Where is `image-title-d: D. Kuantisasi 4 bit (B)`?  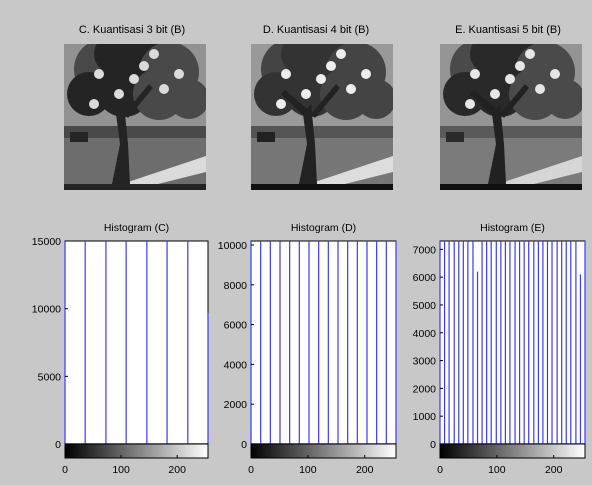
image-title-d: D. Kuantisasi 4 bit (B) is located at coordinates (316, 30).